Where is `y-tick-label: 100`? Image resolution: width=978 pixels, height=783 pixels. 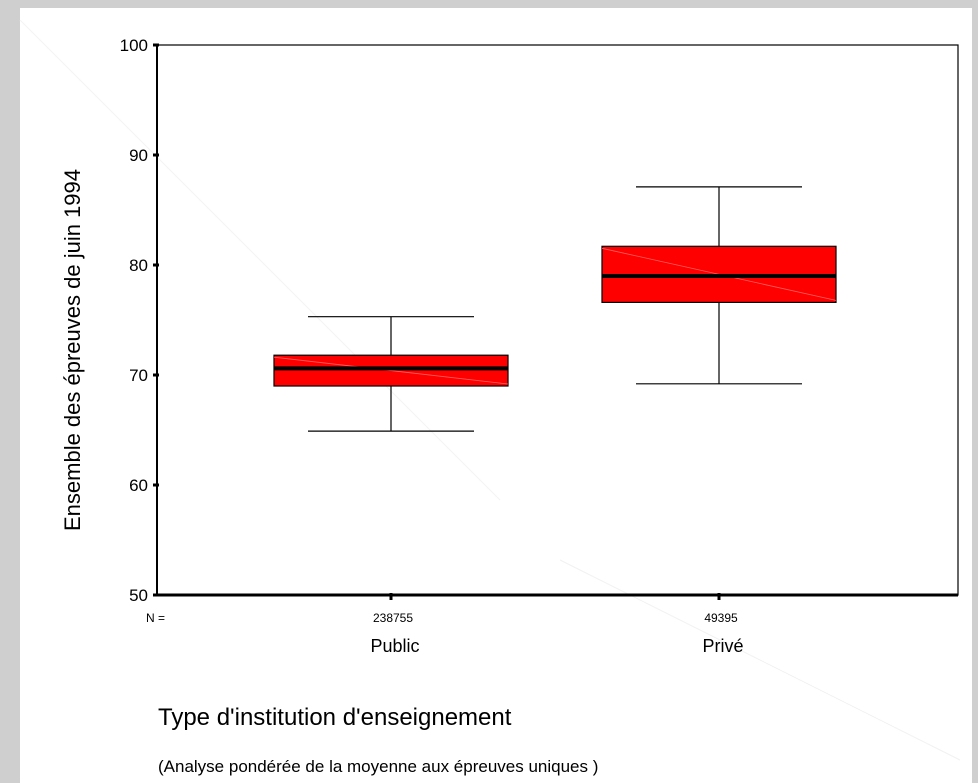 y-tick-label: 100 is located at coordinates (134, 45).